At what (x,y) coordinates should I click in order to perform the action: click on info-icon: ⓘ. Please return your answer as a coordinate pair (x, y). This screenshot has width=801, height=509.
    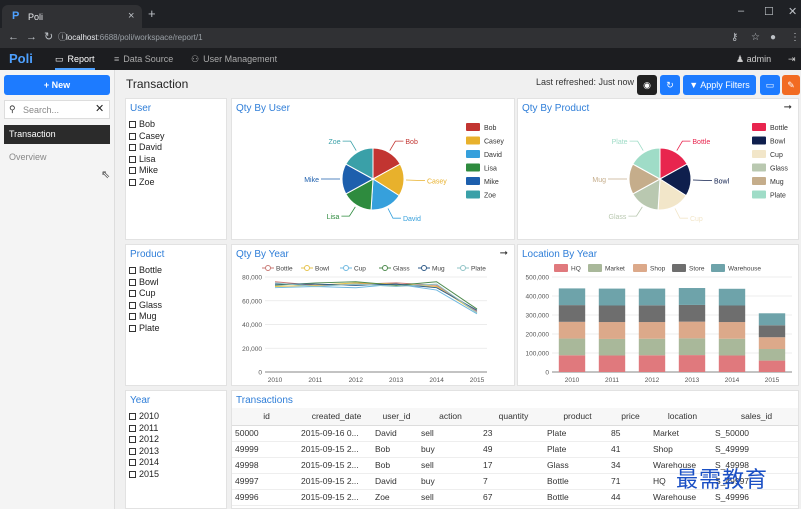
    Looking at the image, I should click on (63, 37).